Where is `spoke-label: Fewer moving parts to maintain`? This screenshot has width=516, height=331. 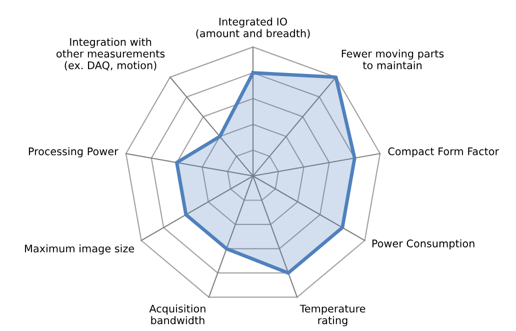
spoke-label: Fewer moving parts to maintain is located at coordinates (393, 60).